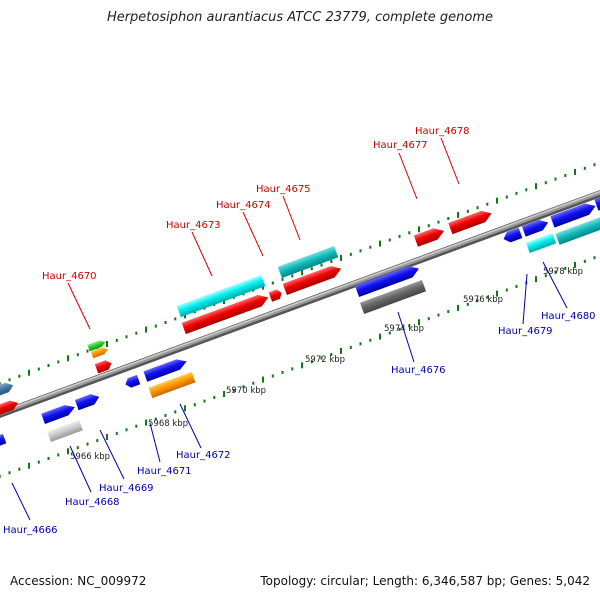 Image resolution: width=600 pixels, height=600 pixels. What do you see at coordinates (78, 581) in the screenshot?
I see `accession-text: Accession: NC_009972` at bounding box center [78, 581].